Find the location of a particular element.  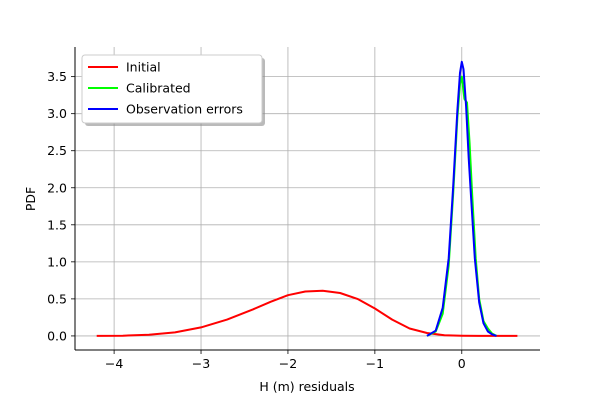

legend-label-observation-errors: Observation errors is located at coordinates (184, 109).